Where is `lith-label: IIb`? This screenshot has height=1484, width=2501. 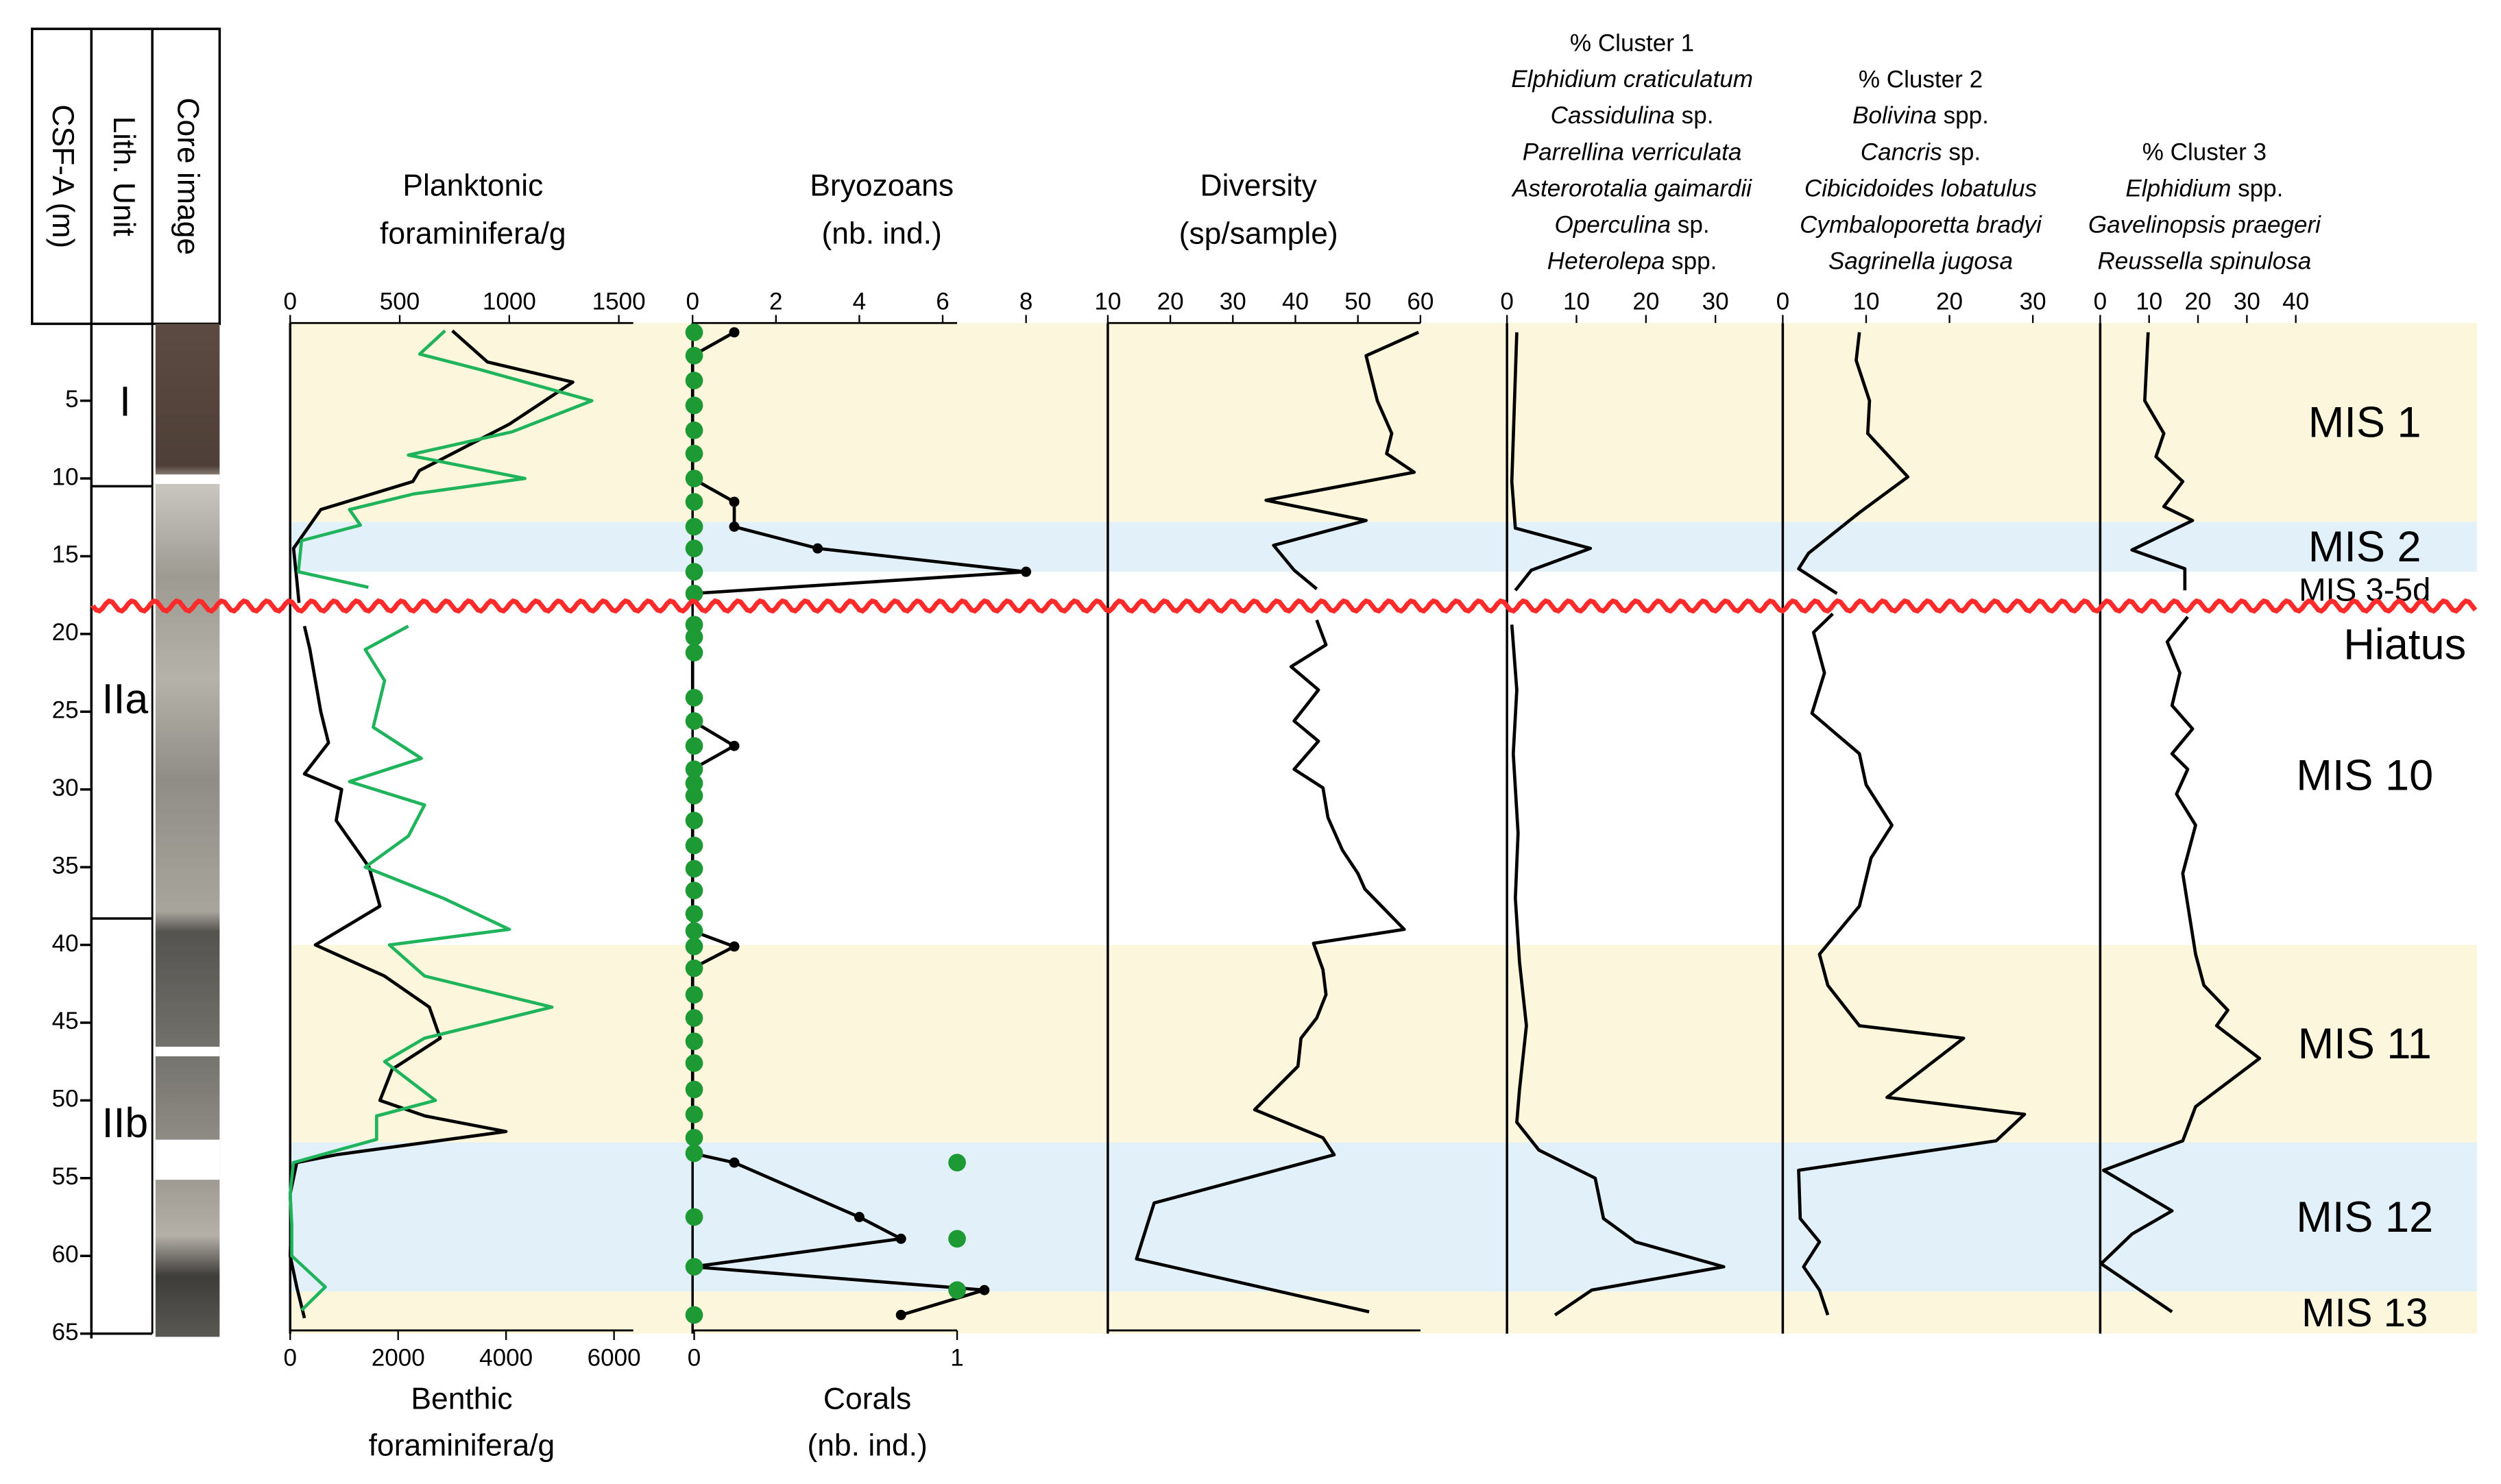 lith-label: IIb is located at coordinates (125, 1122).